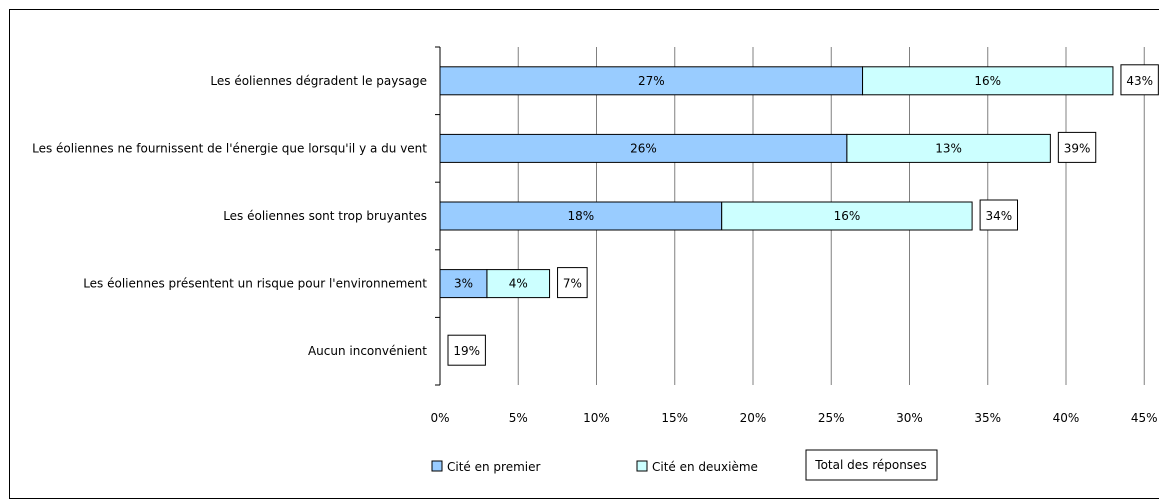 The height and width of the screenshot is (499, 1159). Describe the element at coordinates (439, 418) in the screenshot. I see `x-tick-label: 0%` at that location.